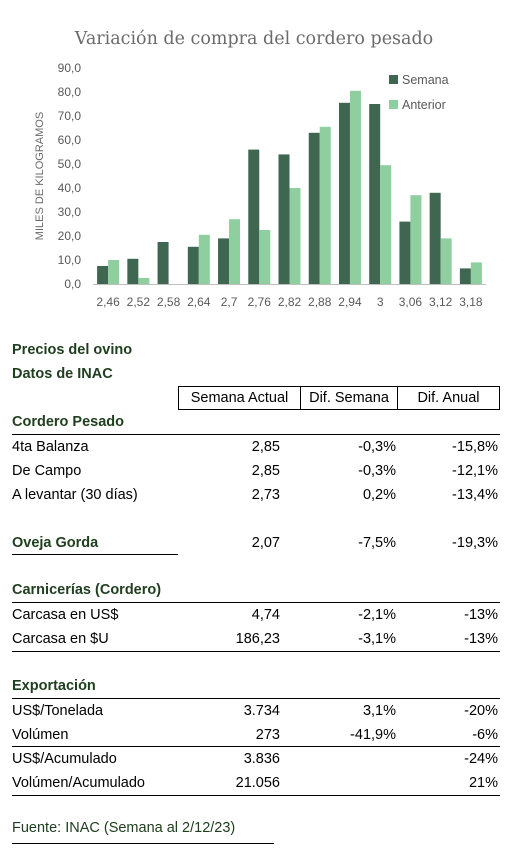  What do you see at coordinates (379, 711) in the screenshot?
I see `cell-dif-semana: 3,1%` at bounding box center [379, 711].